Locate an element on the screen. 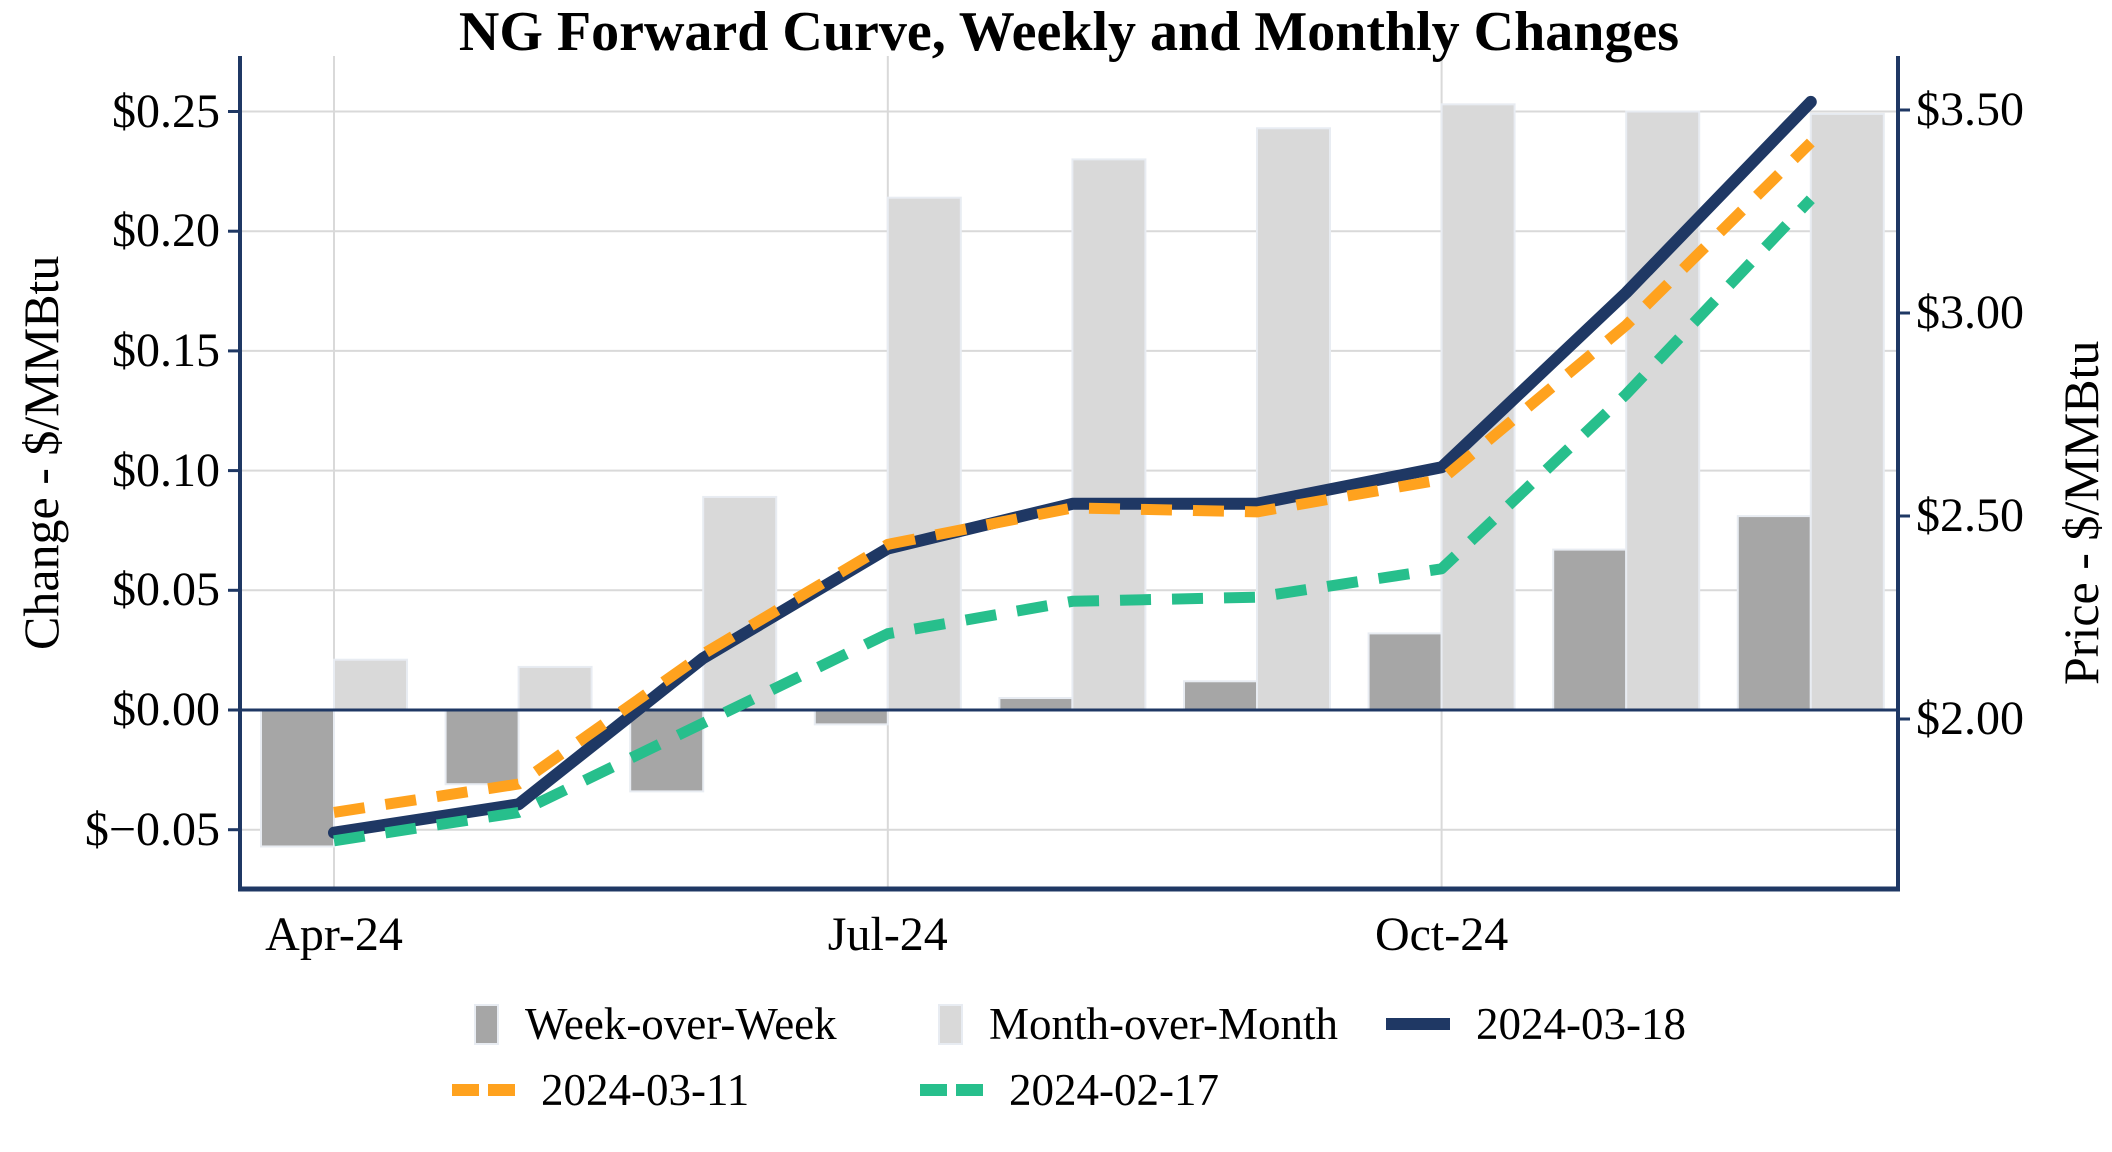 The height and width of the screenshot is (1152, 2112). legend-item-2024-02-17: 2024-02-17 is located at coordinates (1069, 1090).